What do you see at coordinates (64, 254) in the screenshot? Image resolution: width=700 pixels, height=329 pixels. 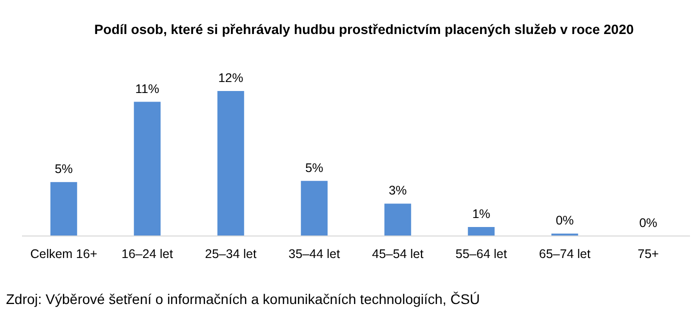 I see `x-tick-label: Celkem 16+` at bounding box center [64, 254].